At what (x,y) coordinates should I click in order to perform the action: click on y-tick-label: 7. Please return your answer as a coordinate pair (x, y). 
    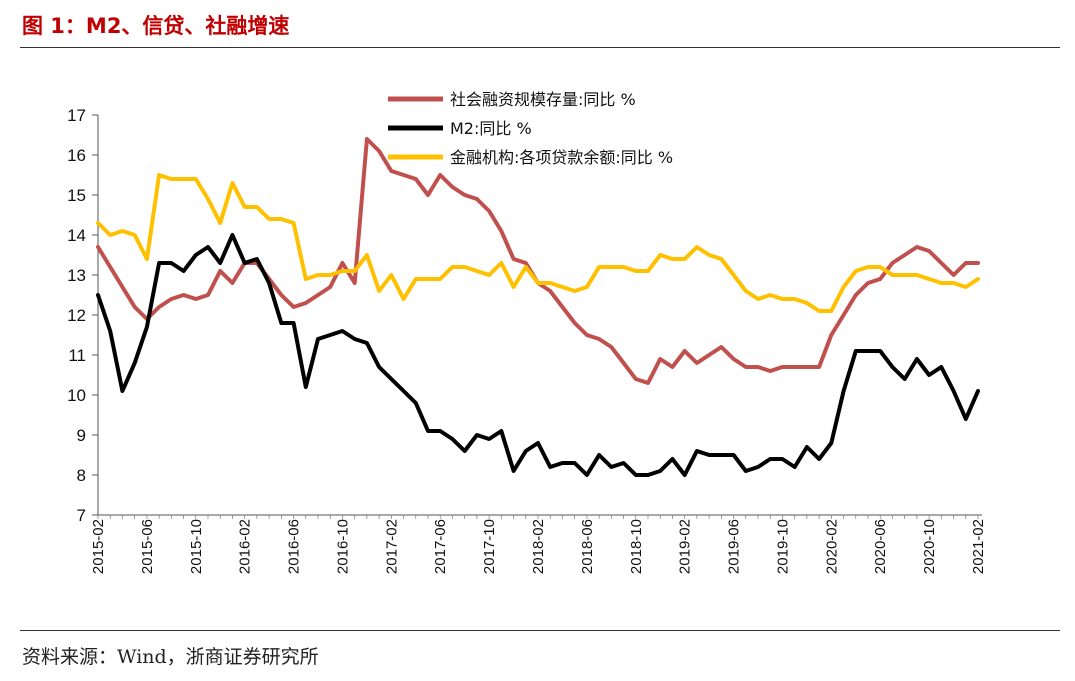
    Looking at the image, I should click on (81, 515).